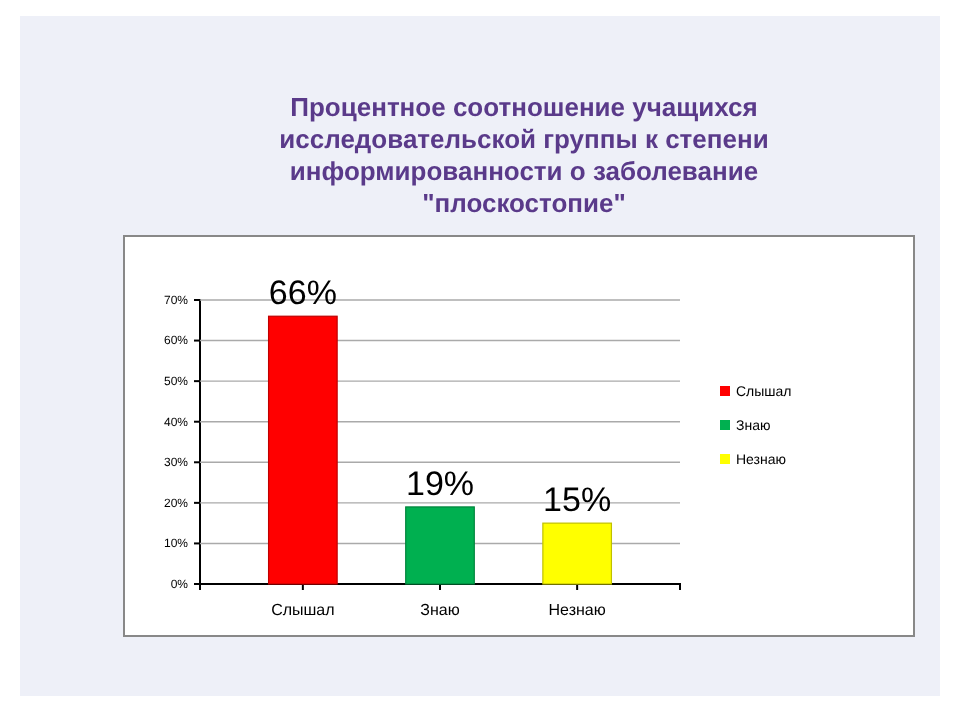 The height and width of the screenshot is (720, 960). I want to click on x-tick-label: Незнаю, so click(577, 610).